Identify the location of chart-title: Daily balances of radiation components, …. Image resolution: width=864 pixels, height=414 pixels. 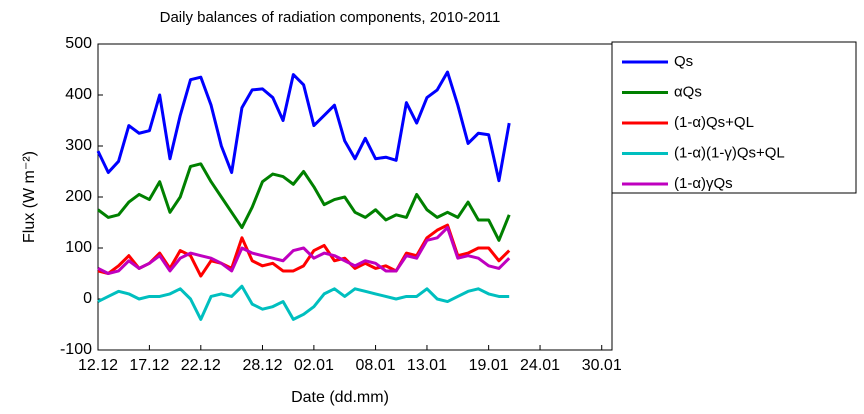
(330, 17).